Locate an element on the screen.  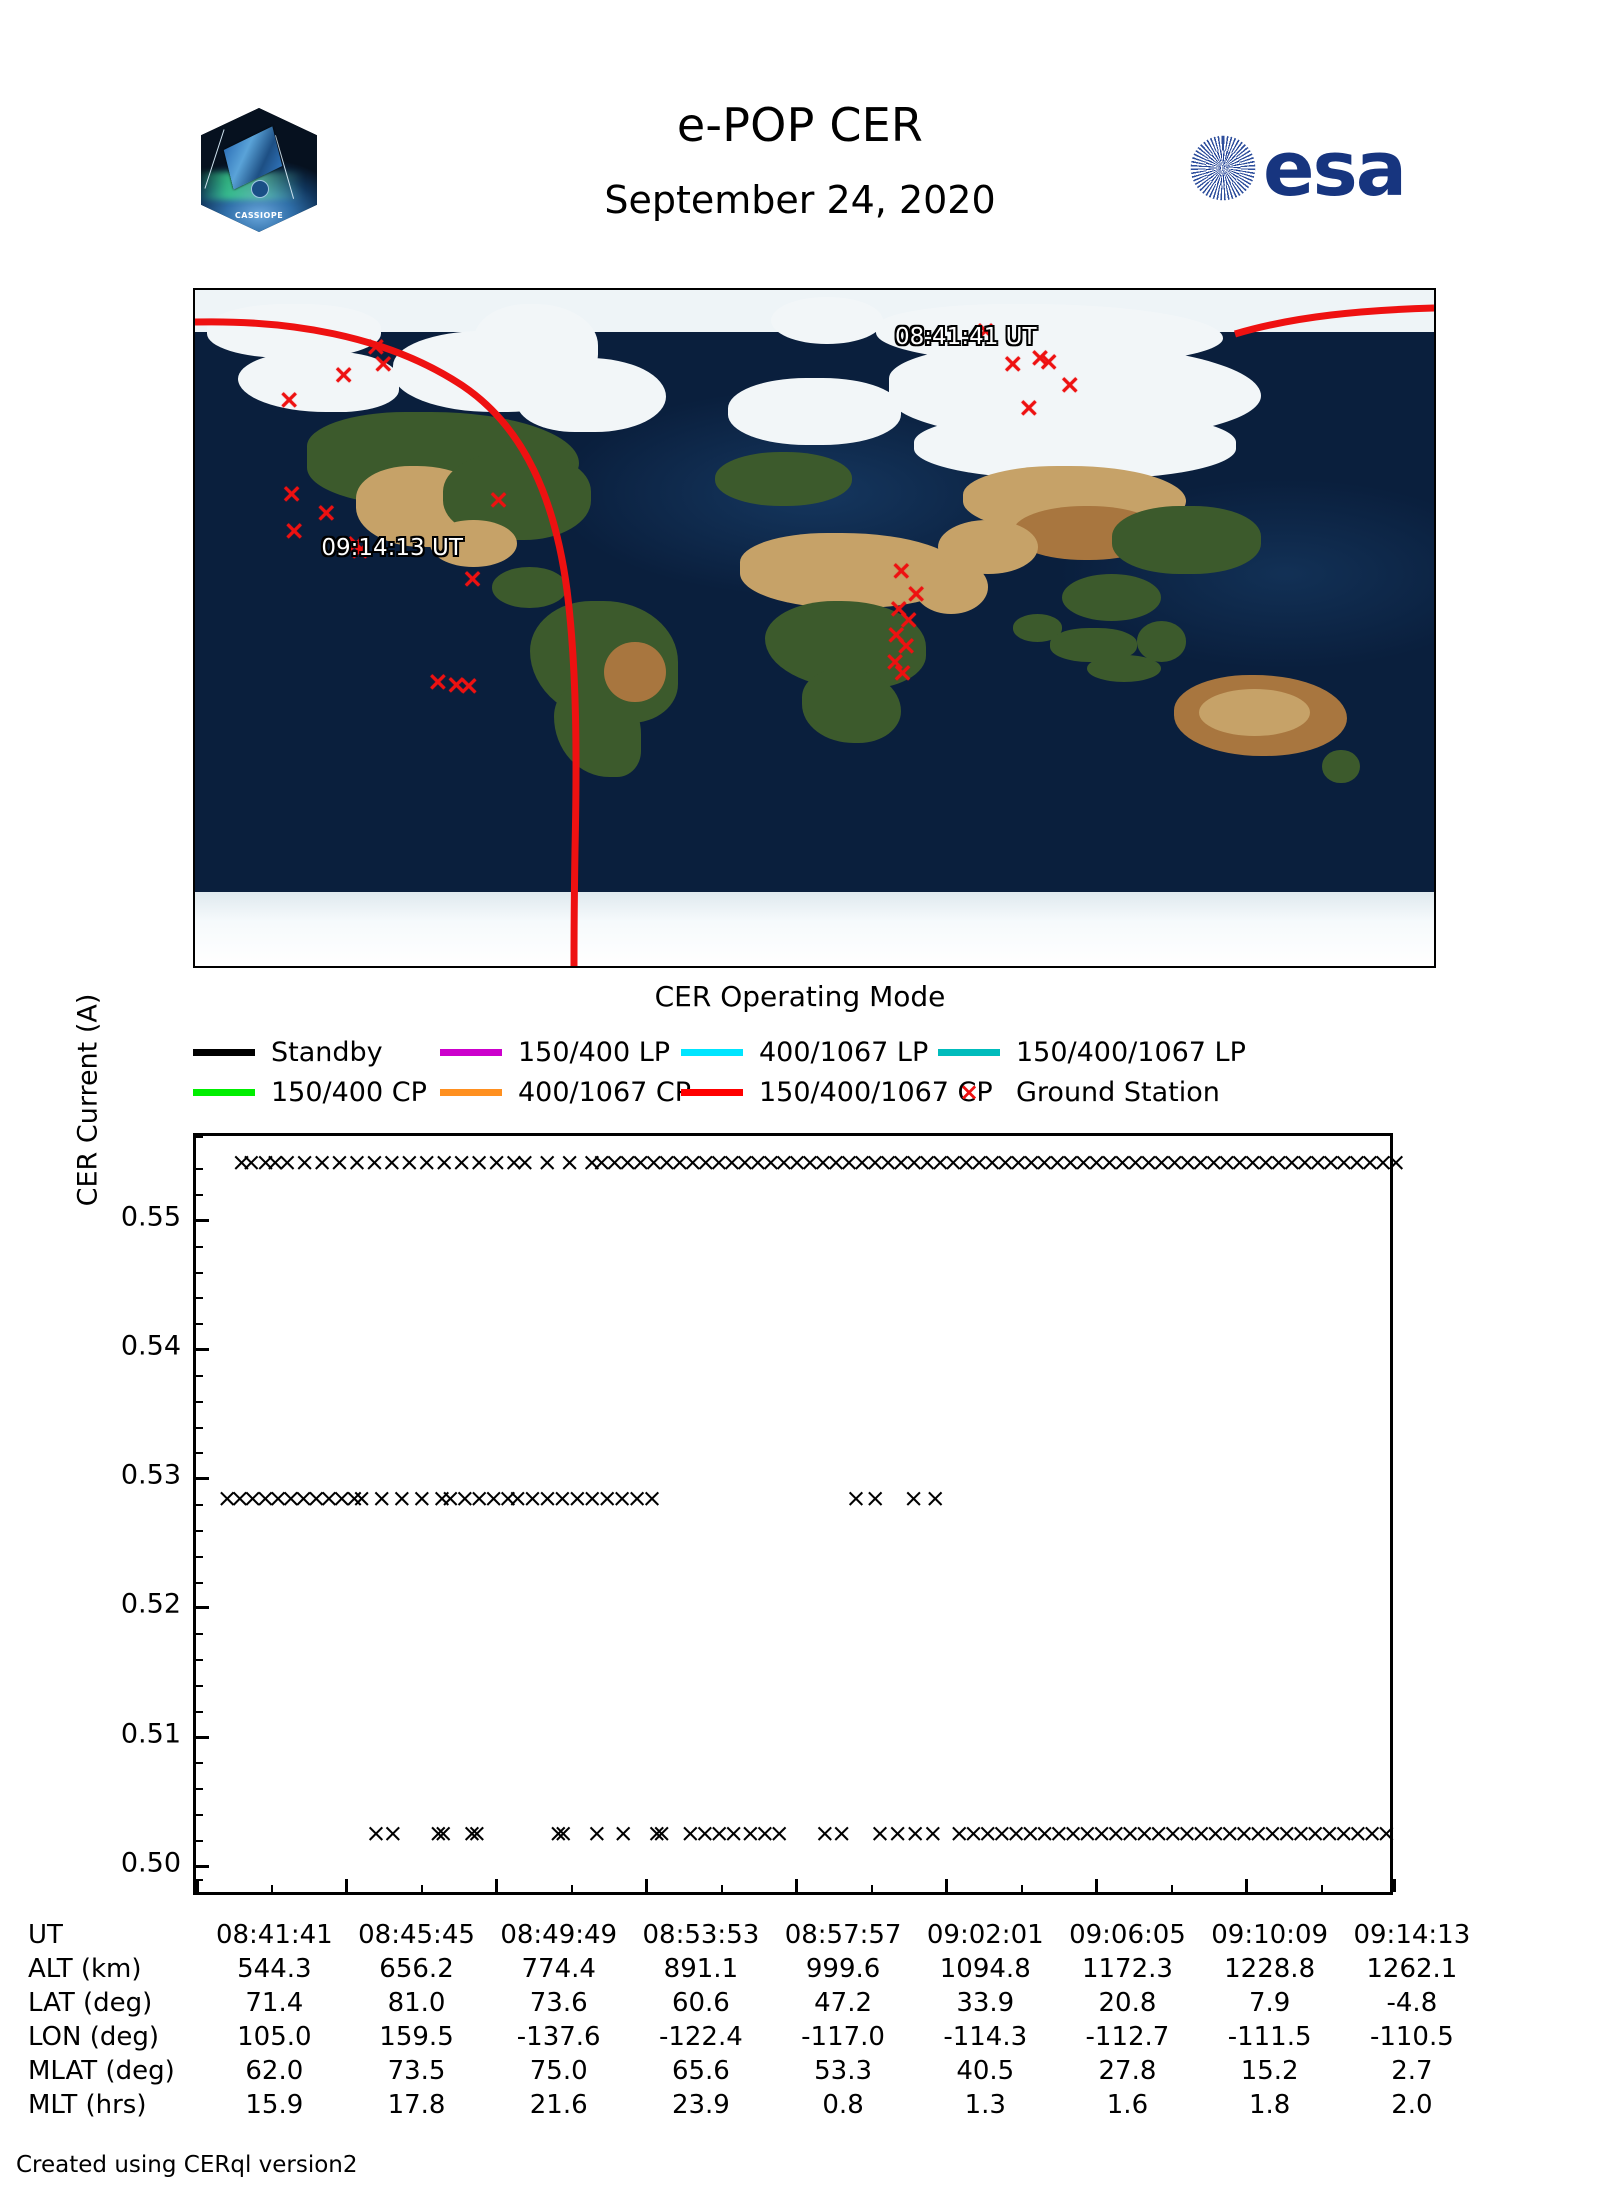
table-cell: 09:02:01 is located at coordinates (985, 1935).